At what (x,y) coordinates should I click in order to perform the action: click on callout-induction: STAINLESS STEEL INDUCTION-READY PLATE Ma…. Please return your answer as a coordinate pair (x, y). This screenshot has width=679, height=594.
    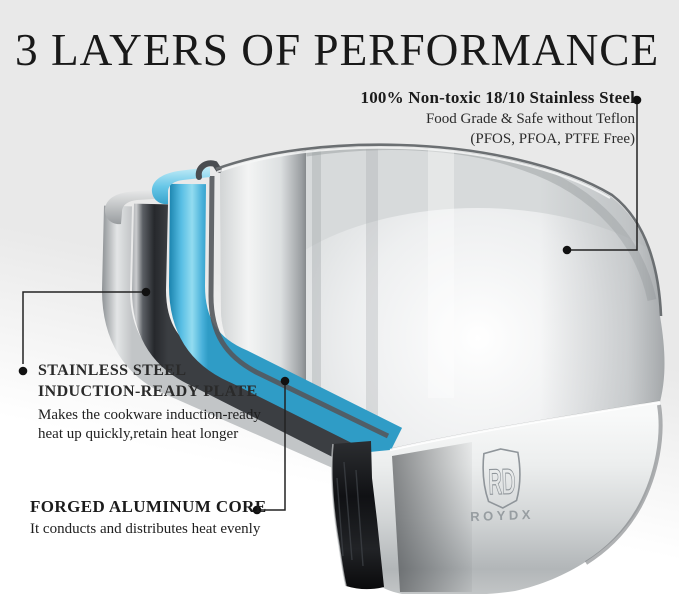
    Looking at the image, I should click on (149, 402).